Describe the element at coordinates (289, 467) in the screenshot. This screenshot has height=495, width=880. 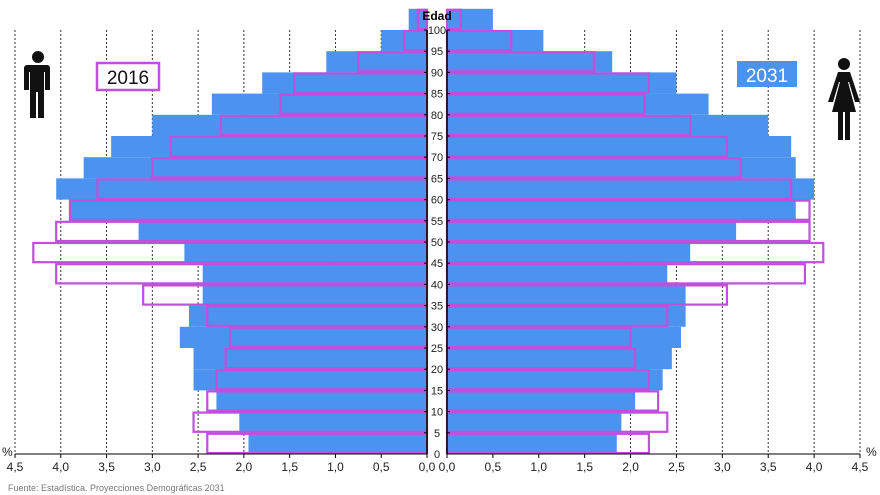
I see `x-tick-label-left: 1,5` at that location.